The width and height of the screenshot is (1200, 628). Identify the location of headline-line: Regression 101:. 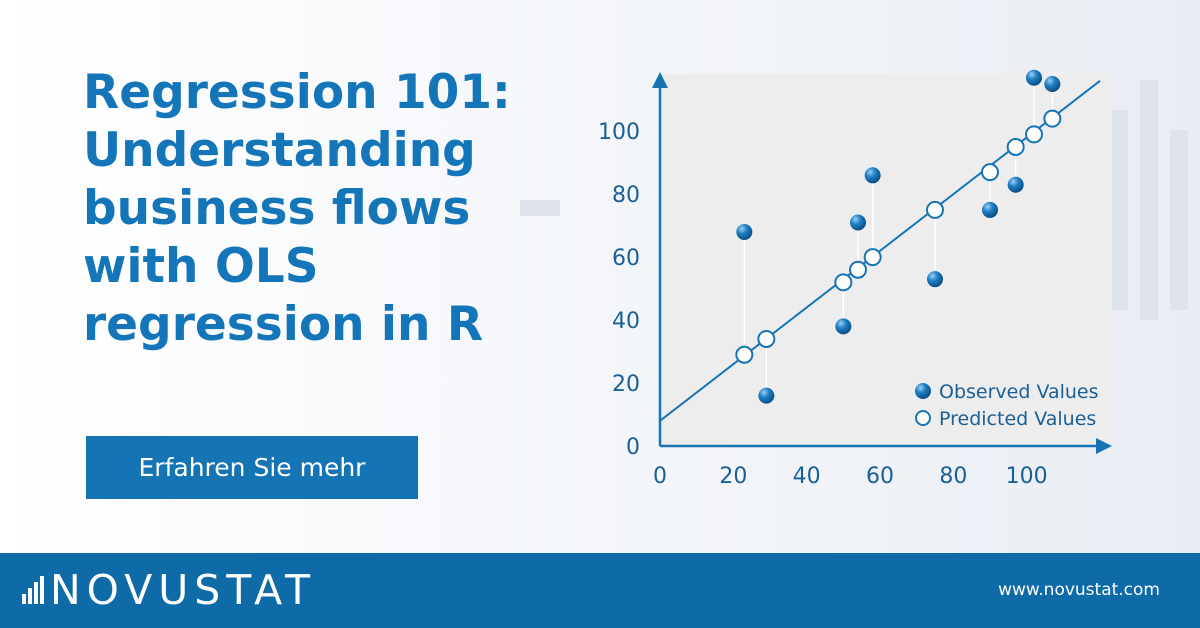
(297, 92).